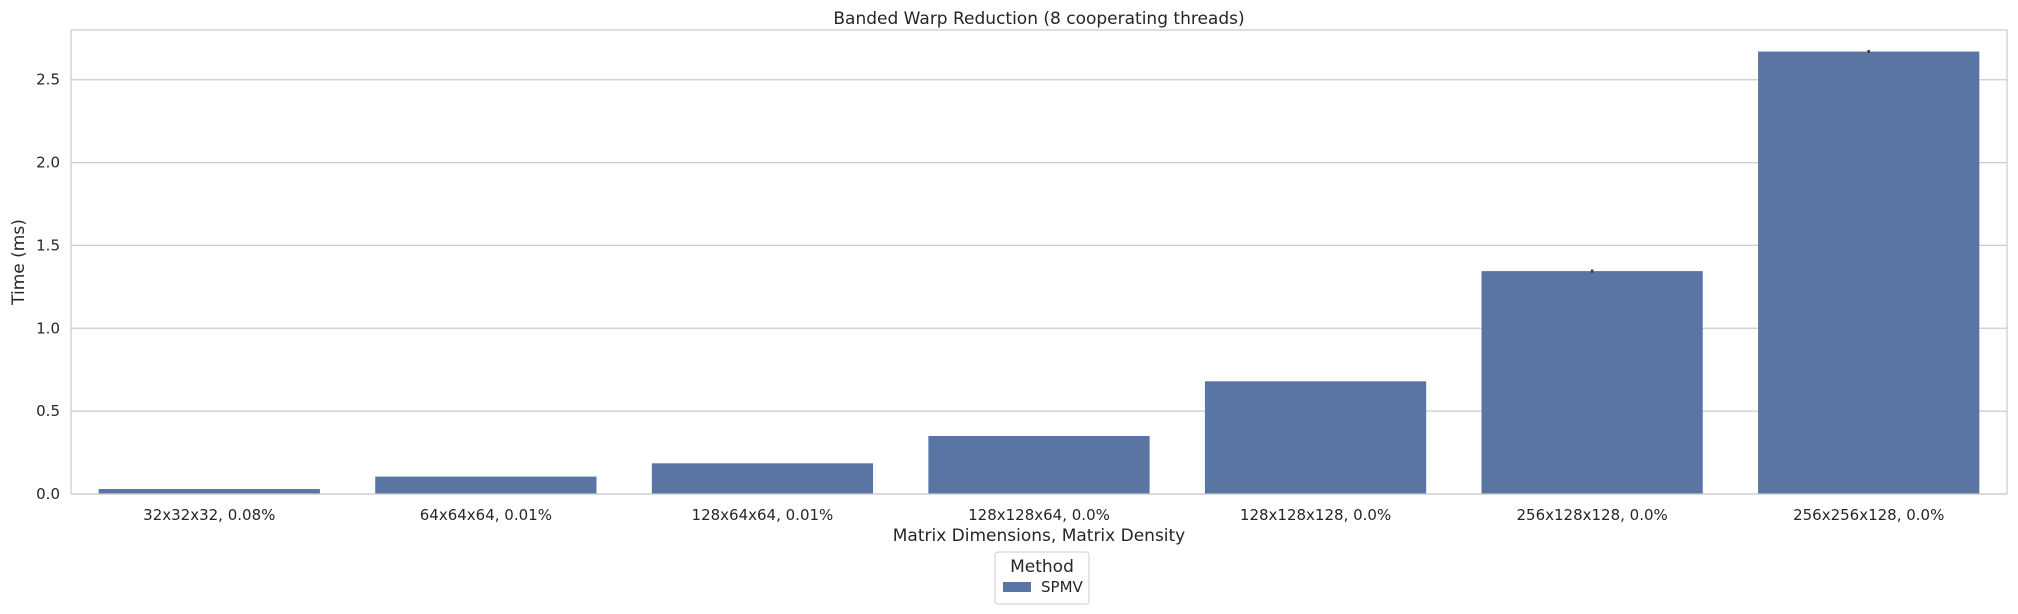 This screenshot has width=2018, height=614. Describe the element at coordinates (48, 245) in the screenshot. I see `y-tick-label: 1.5` at that location.